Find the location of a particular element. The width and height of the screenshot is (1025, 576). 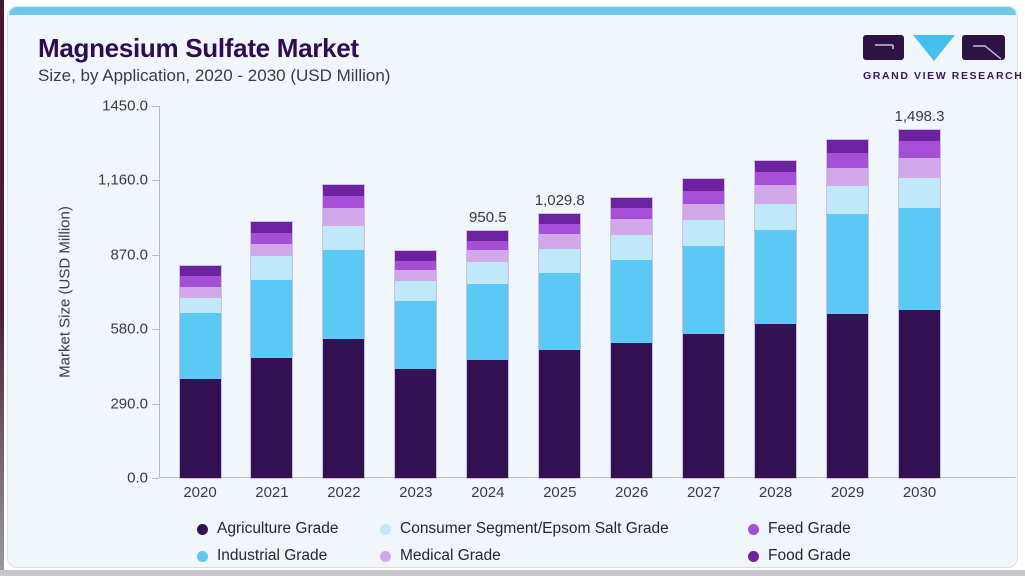

bar-2020 is located at coordinates (200, 372).